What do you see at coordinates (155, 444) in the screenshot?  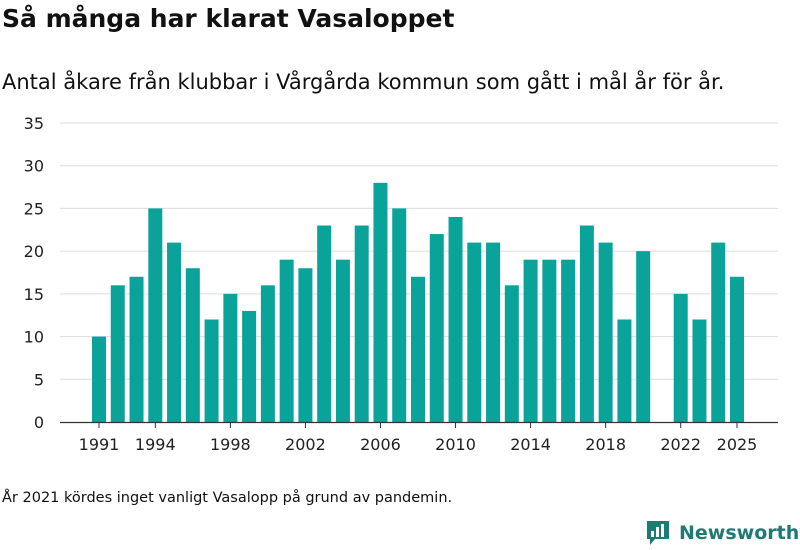 I see `x-tick-label: 1994` at bounding box center [155, 444].